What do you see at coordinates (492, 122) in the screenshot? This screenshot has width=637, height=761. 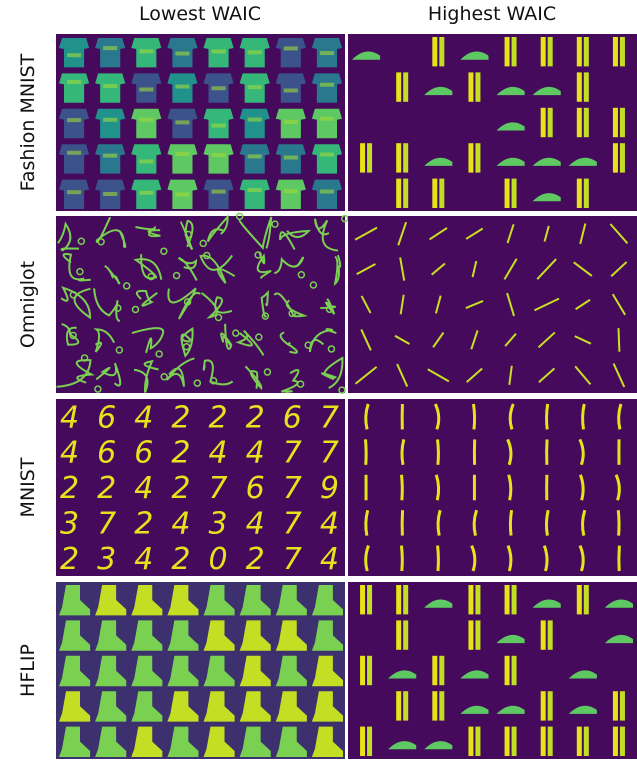 I see `grid-background` at bounding box center [492, 122].